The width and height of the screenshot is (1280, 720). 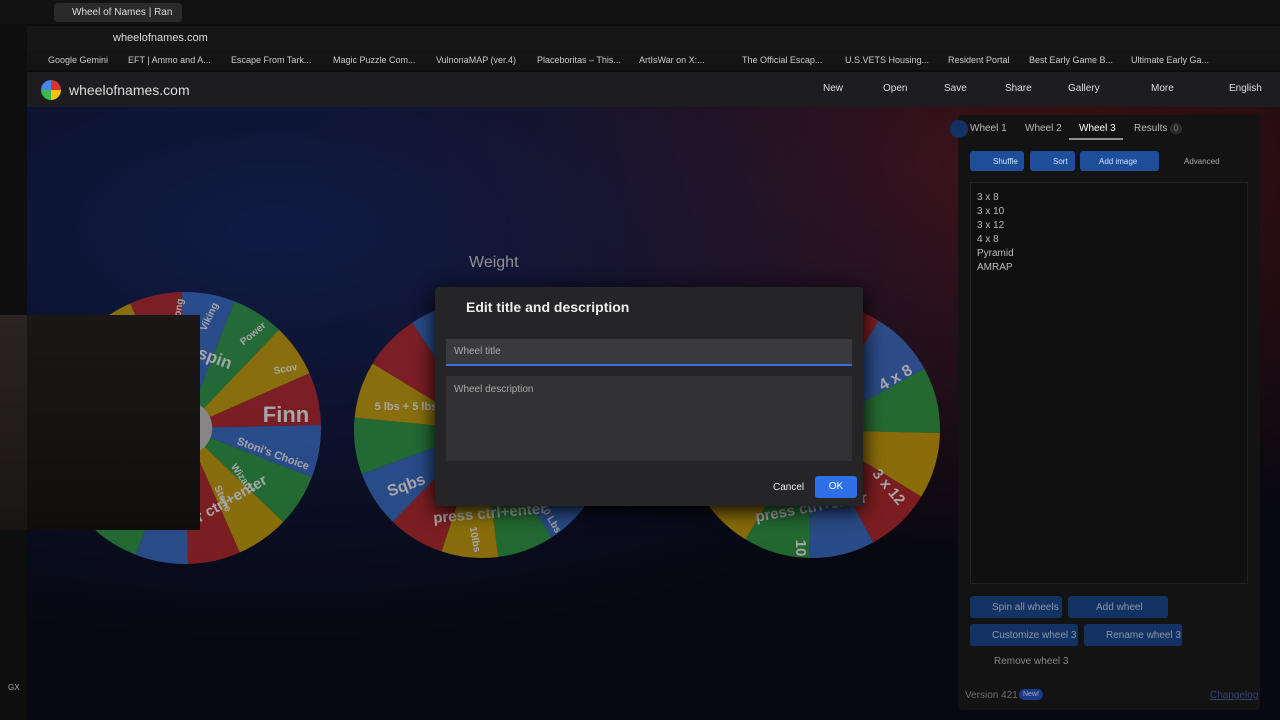 I want to click on nav-item: Share, so click(x=1018, y=88).